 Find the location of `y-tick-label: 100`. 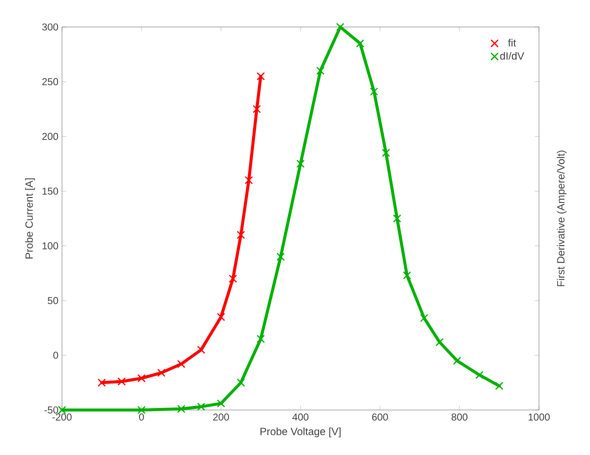

y-tick-label: 100 is located at coordinates (50, 246).